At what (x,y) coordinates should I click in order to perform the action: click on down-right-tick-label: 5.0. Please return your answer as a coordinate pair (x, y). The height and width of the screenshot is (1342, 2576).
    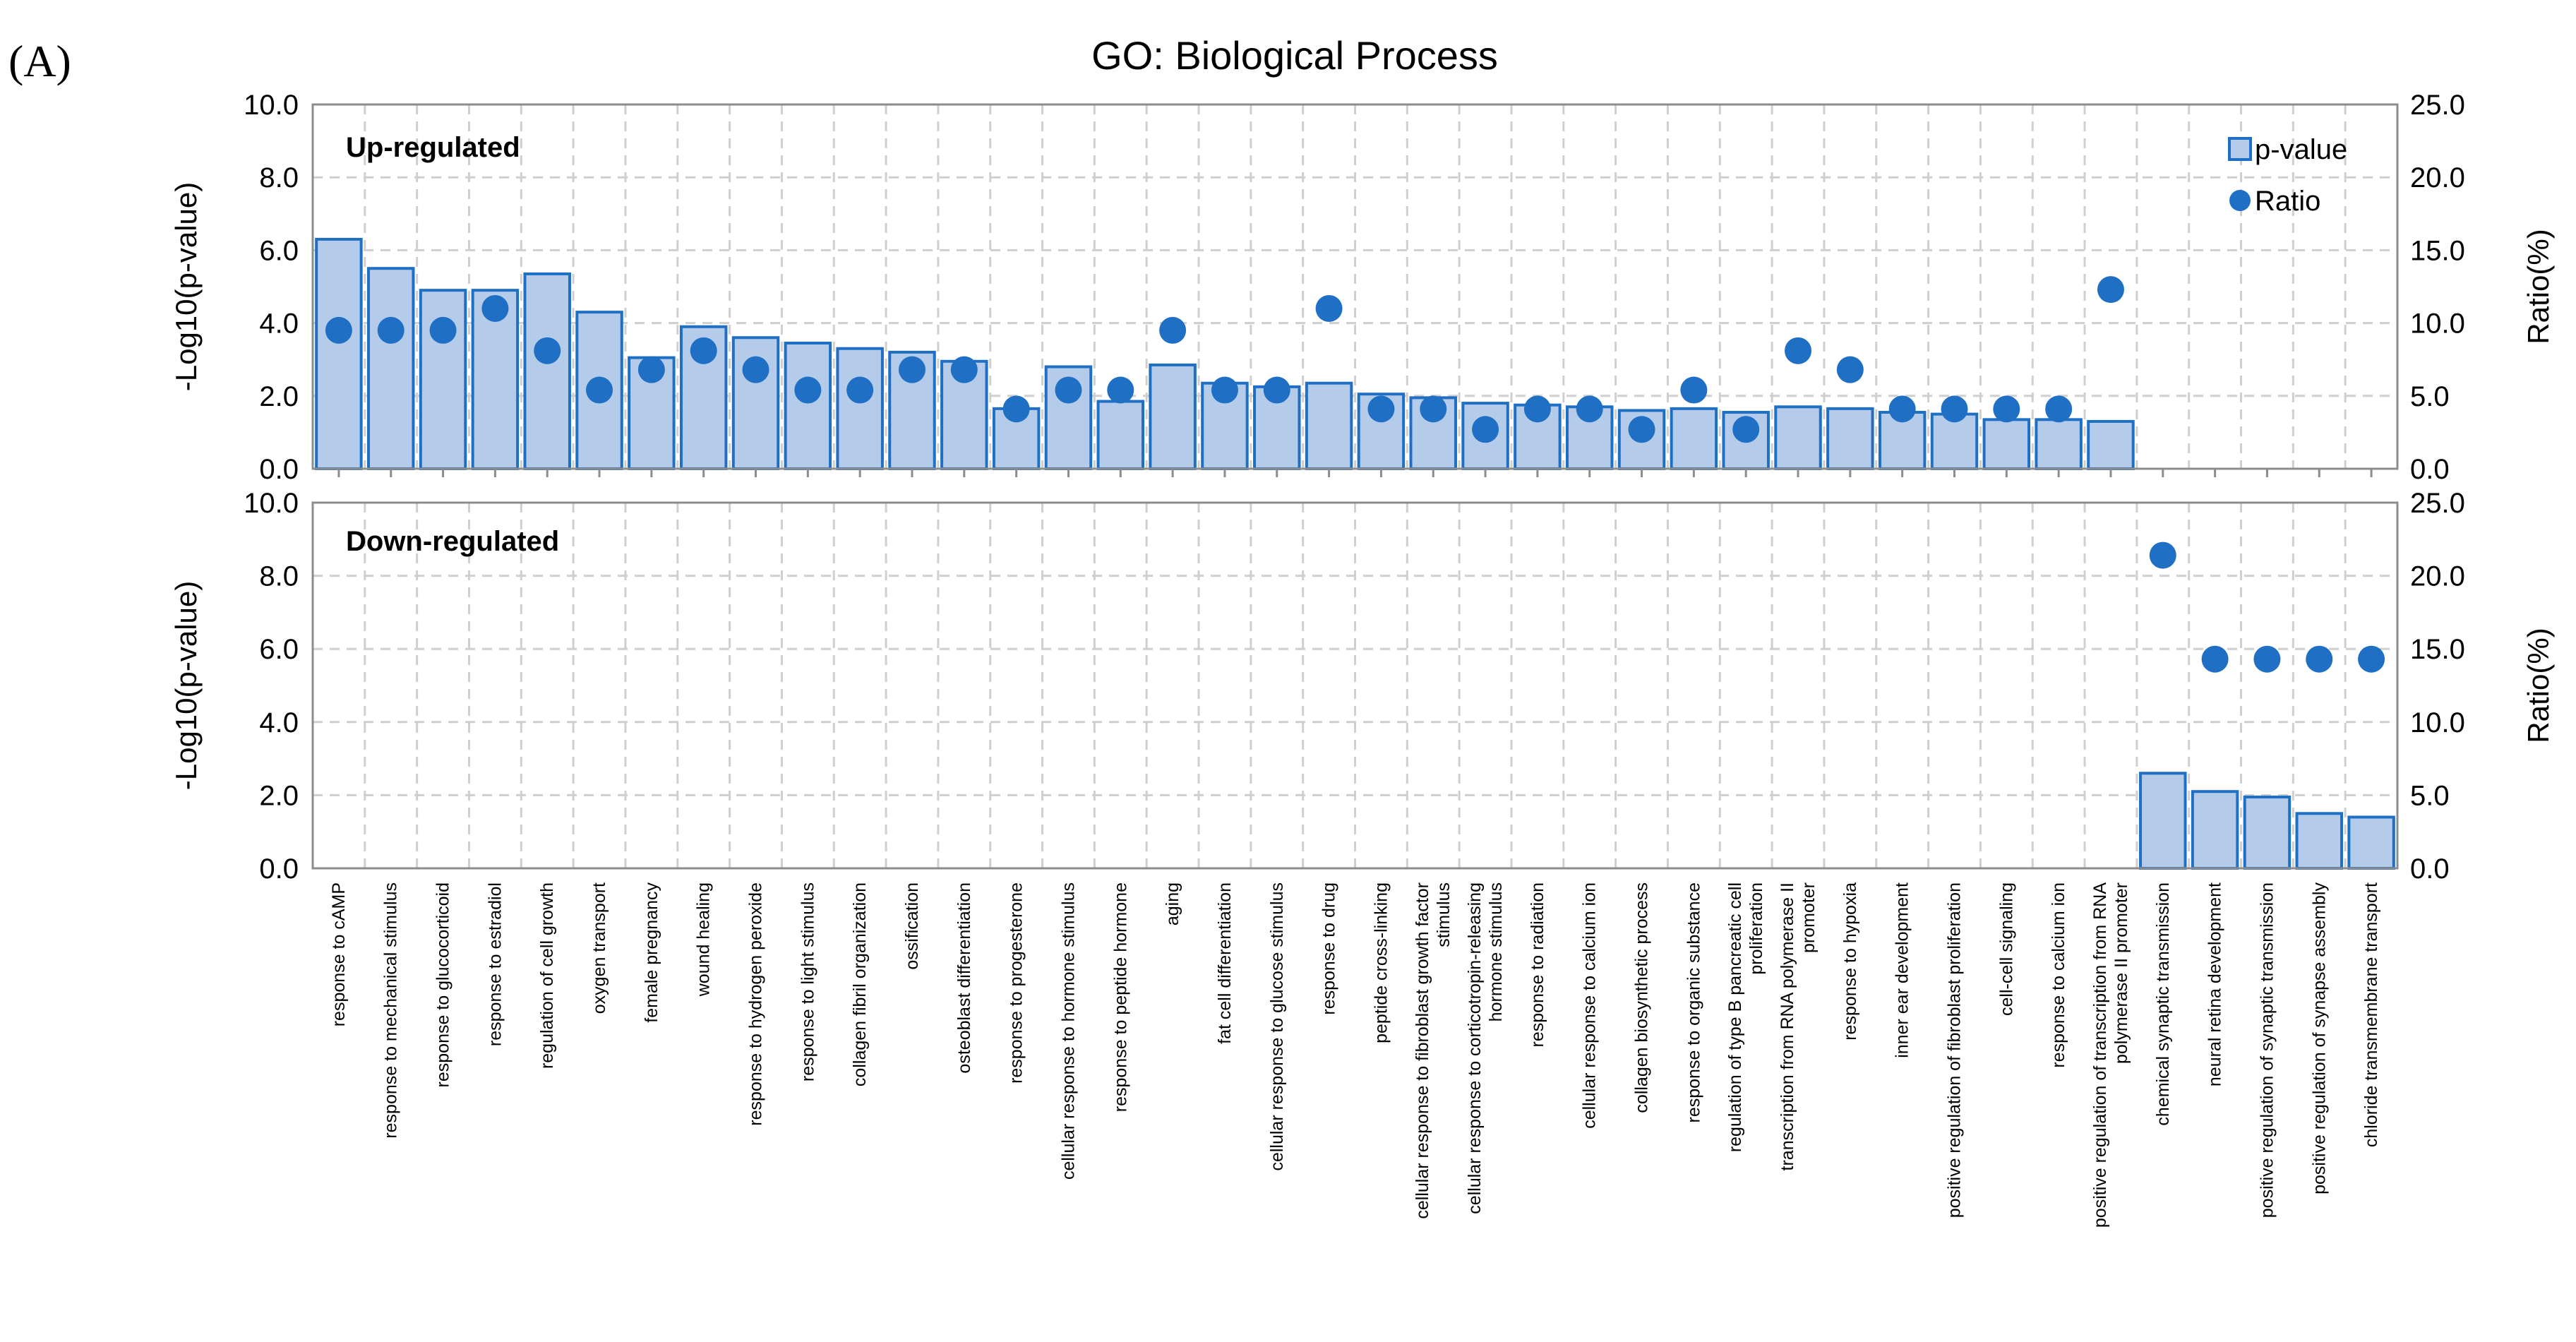
    Looking at the image, I should click on (2430, 795).